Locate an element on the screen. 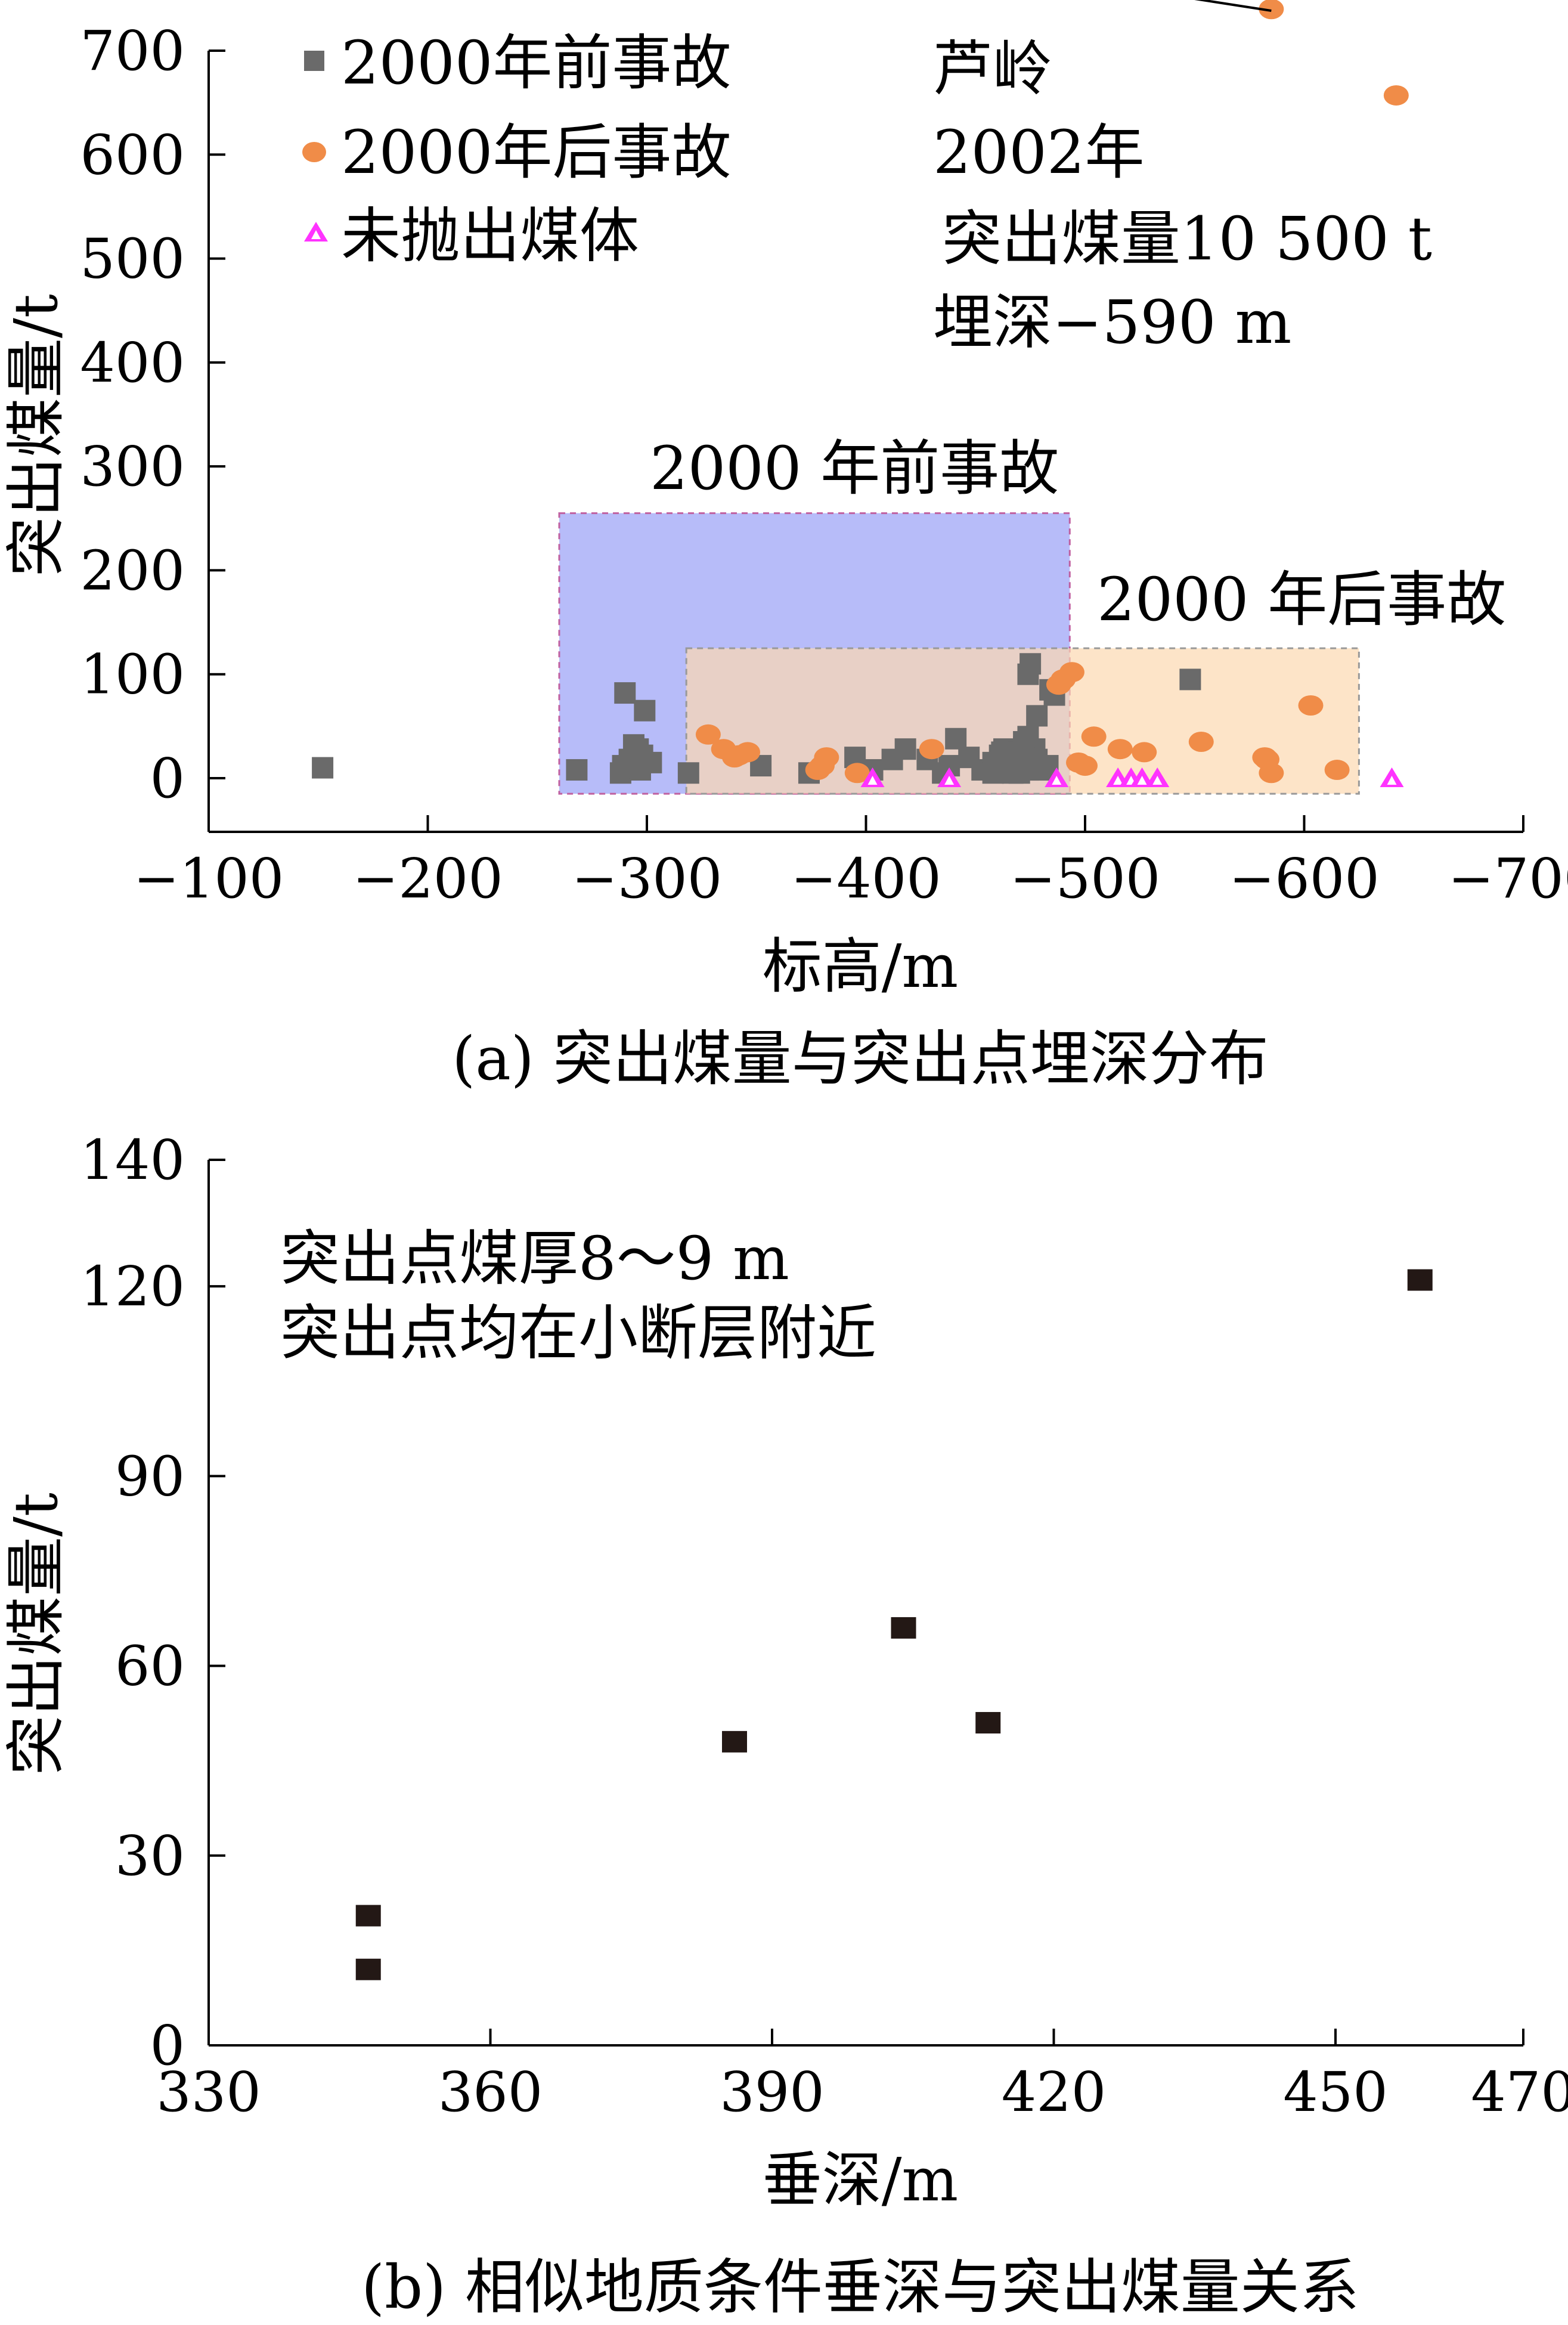  annotation-luling: 芦岭 2002年 突出煤量10 500 t 埋深−590 m is located at coordinates (1182, 178).